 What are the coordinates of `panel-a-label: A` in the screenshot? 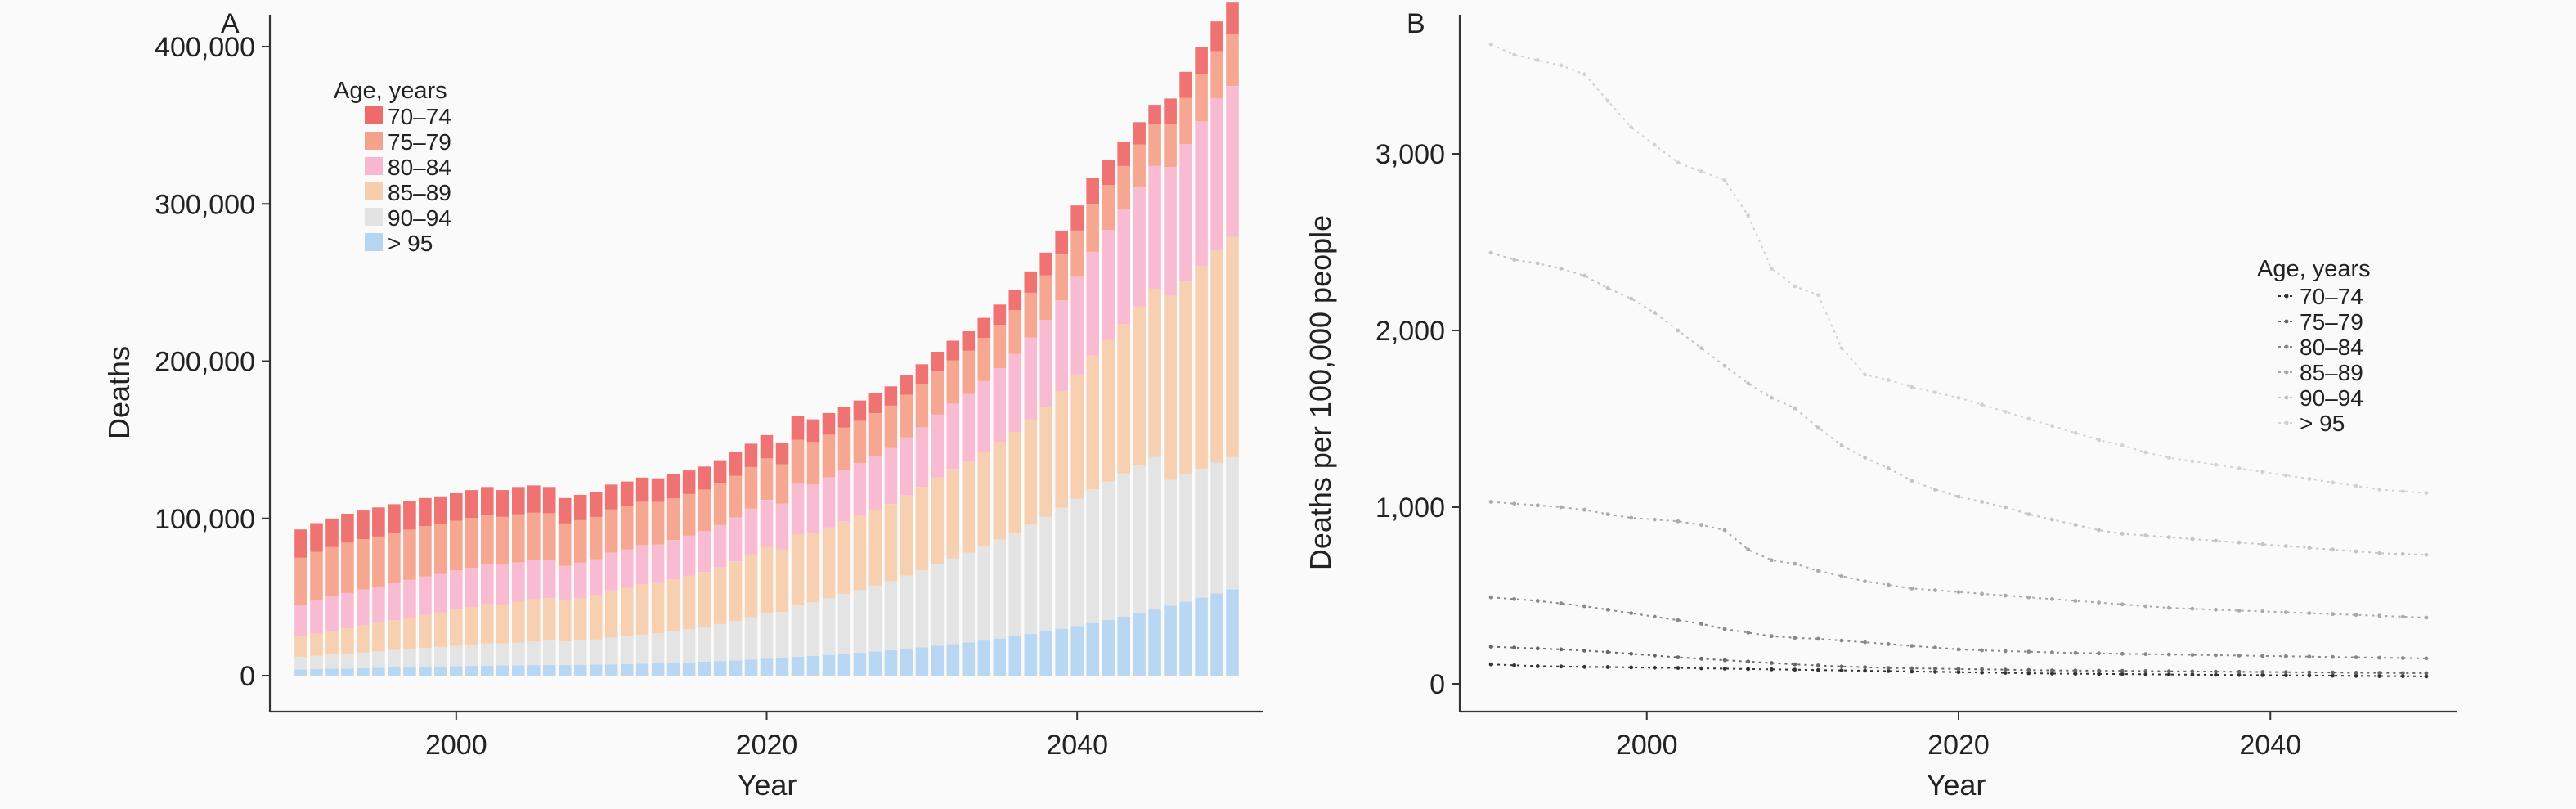 It's located at (230, 23).